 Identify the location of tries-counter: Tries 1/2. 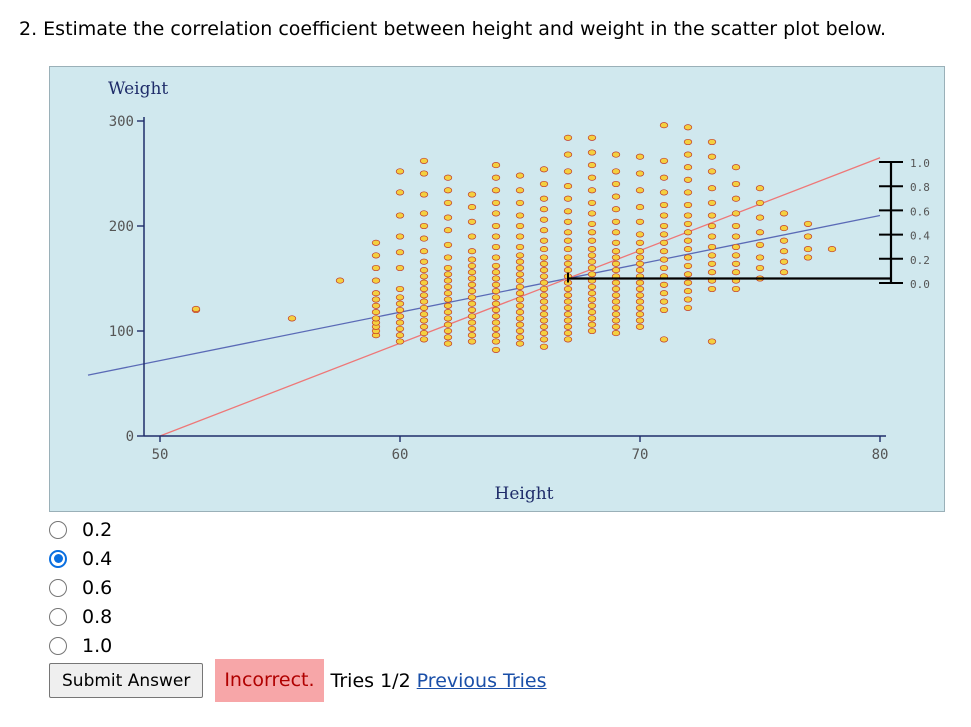
(370, 680).